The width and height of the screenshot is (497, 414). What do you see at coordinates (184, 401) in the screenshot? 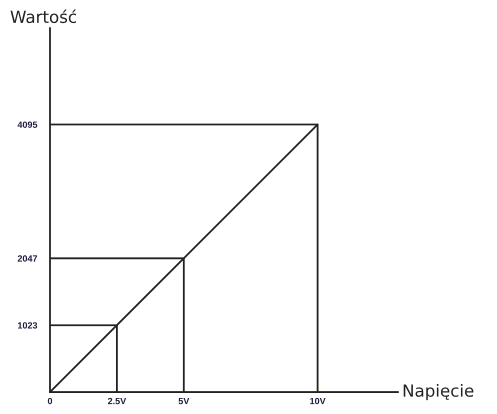
I see `x-tick-label: 5V` at bounding box center [184, 401].